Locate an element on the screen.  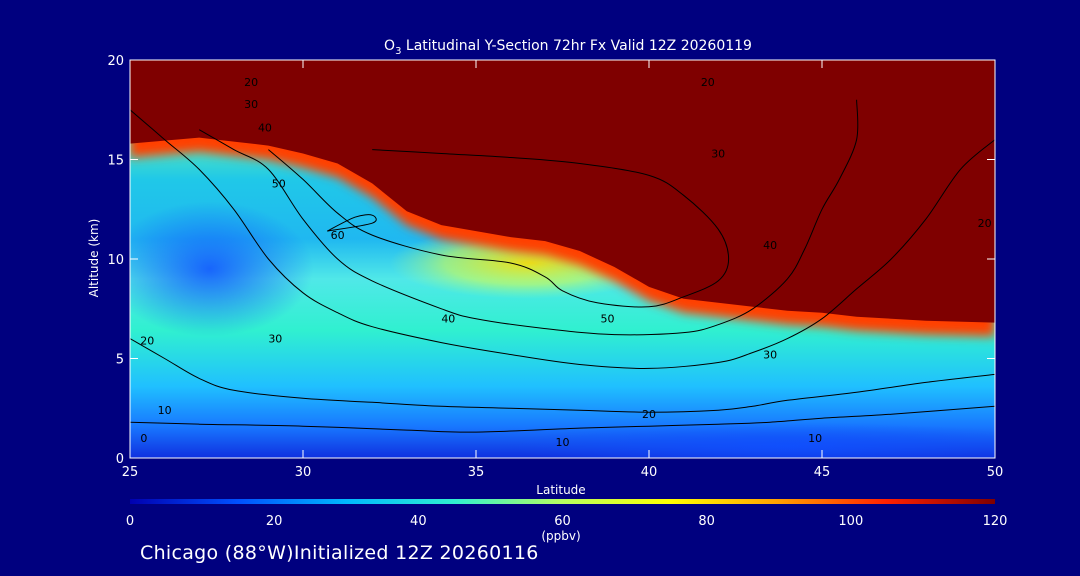
contour-label: 60 is located at coordinates (338, 235).